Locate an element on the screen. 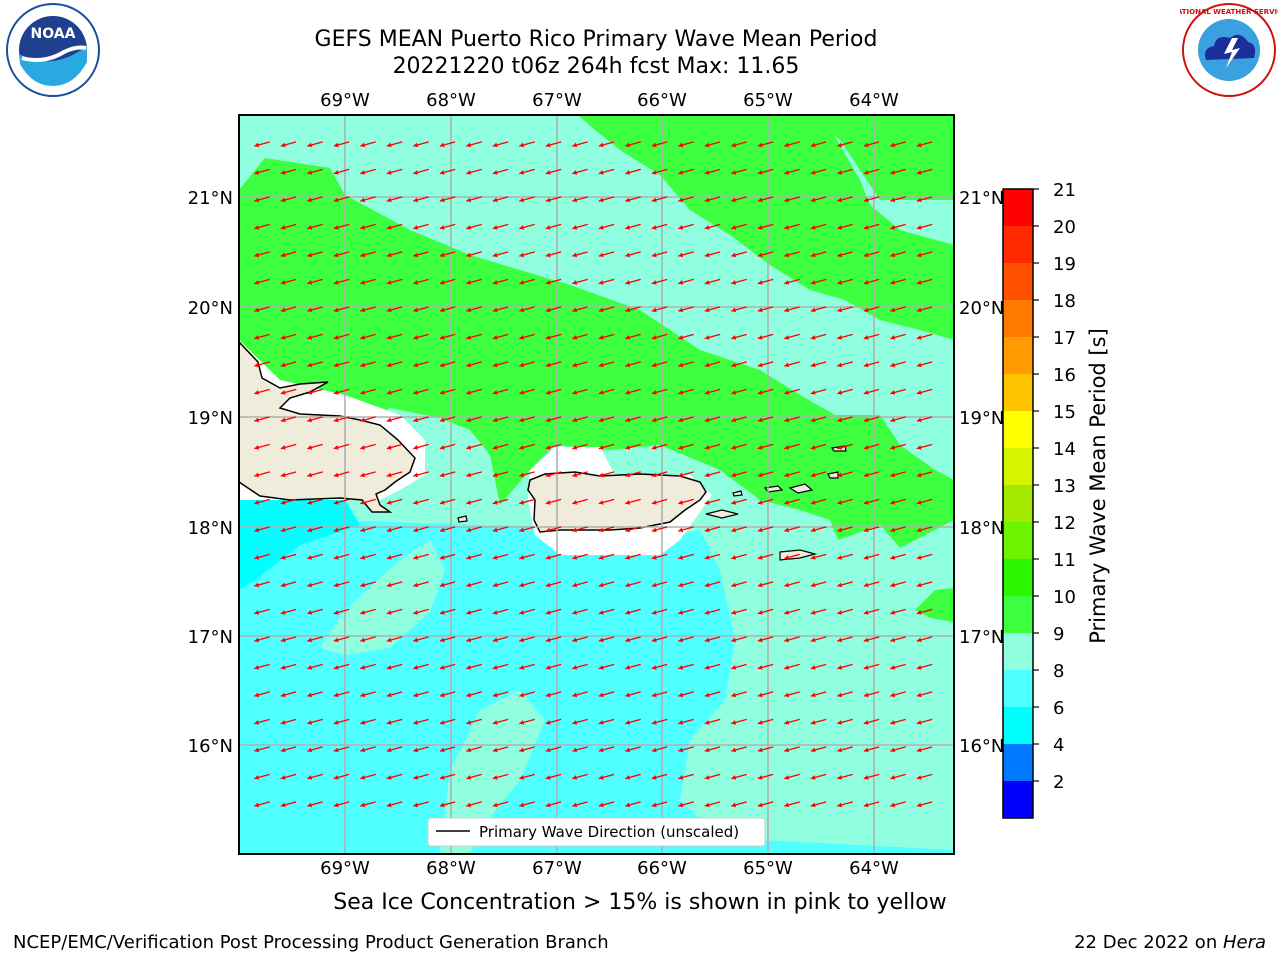 The width and height of the screenshot is (1280, 960). anegada-land is located at coordinates (833, 475).